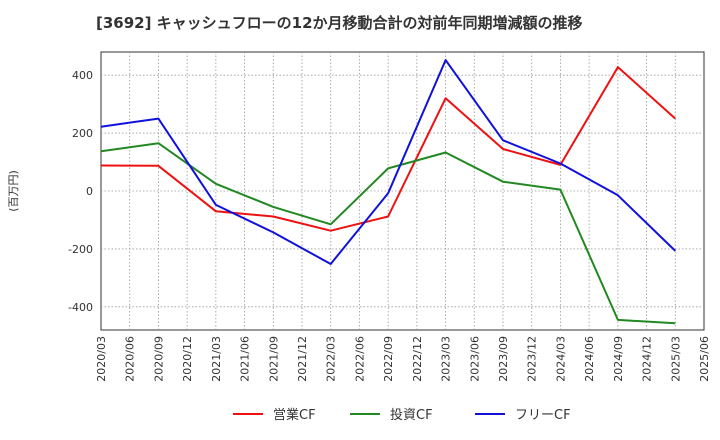 This screenshot has height=440, width=720. What do you see at coordinates (13, 191) in the screenshot?
I see `y-axis-label: (百万円)` at bounding box center [13, 191].